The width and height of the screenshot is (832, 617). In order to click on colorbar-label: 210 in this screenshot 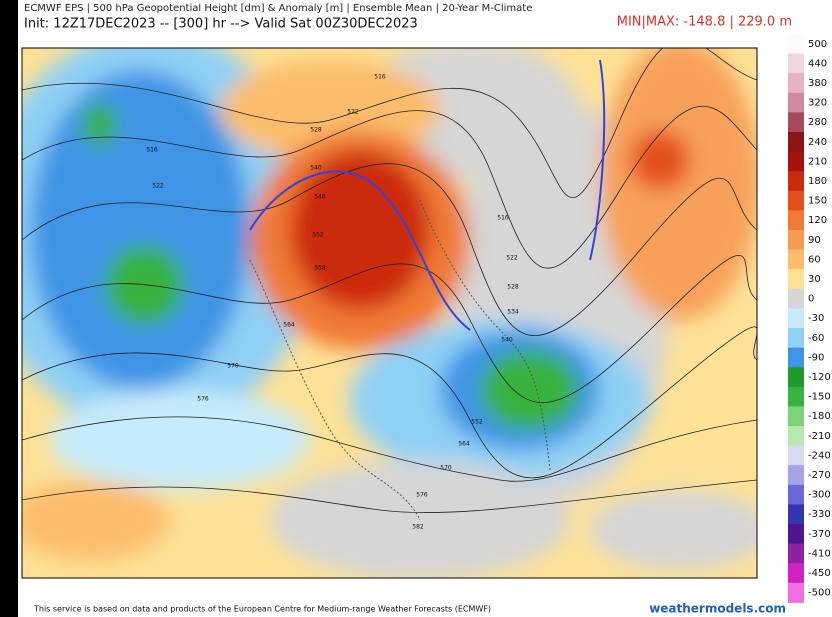, I will do `click(817, 161)`.